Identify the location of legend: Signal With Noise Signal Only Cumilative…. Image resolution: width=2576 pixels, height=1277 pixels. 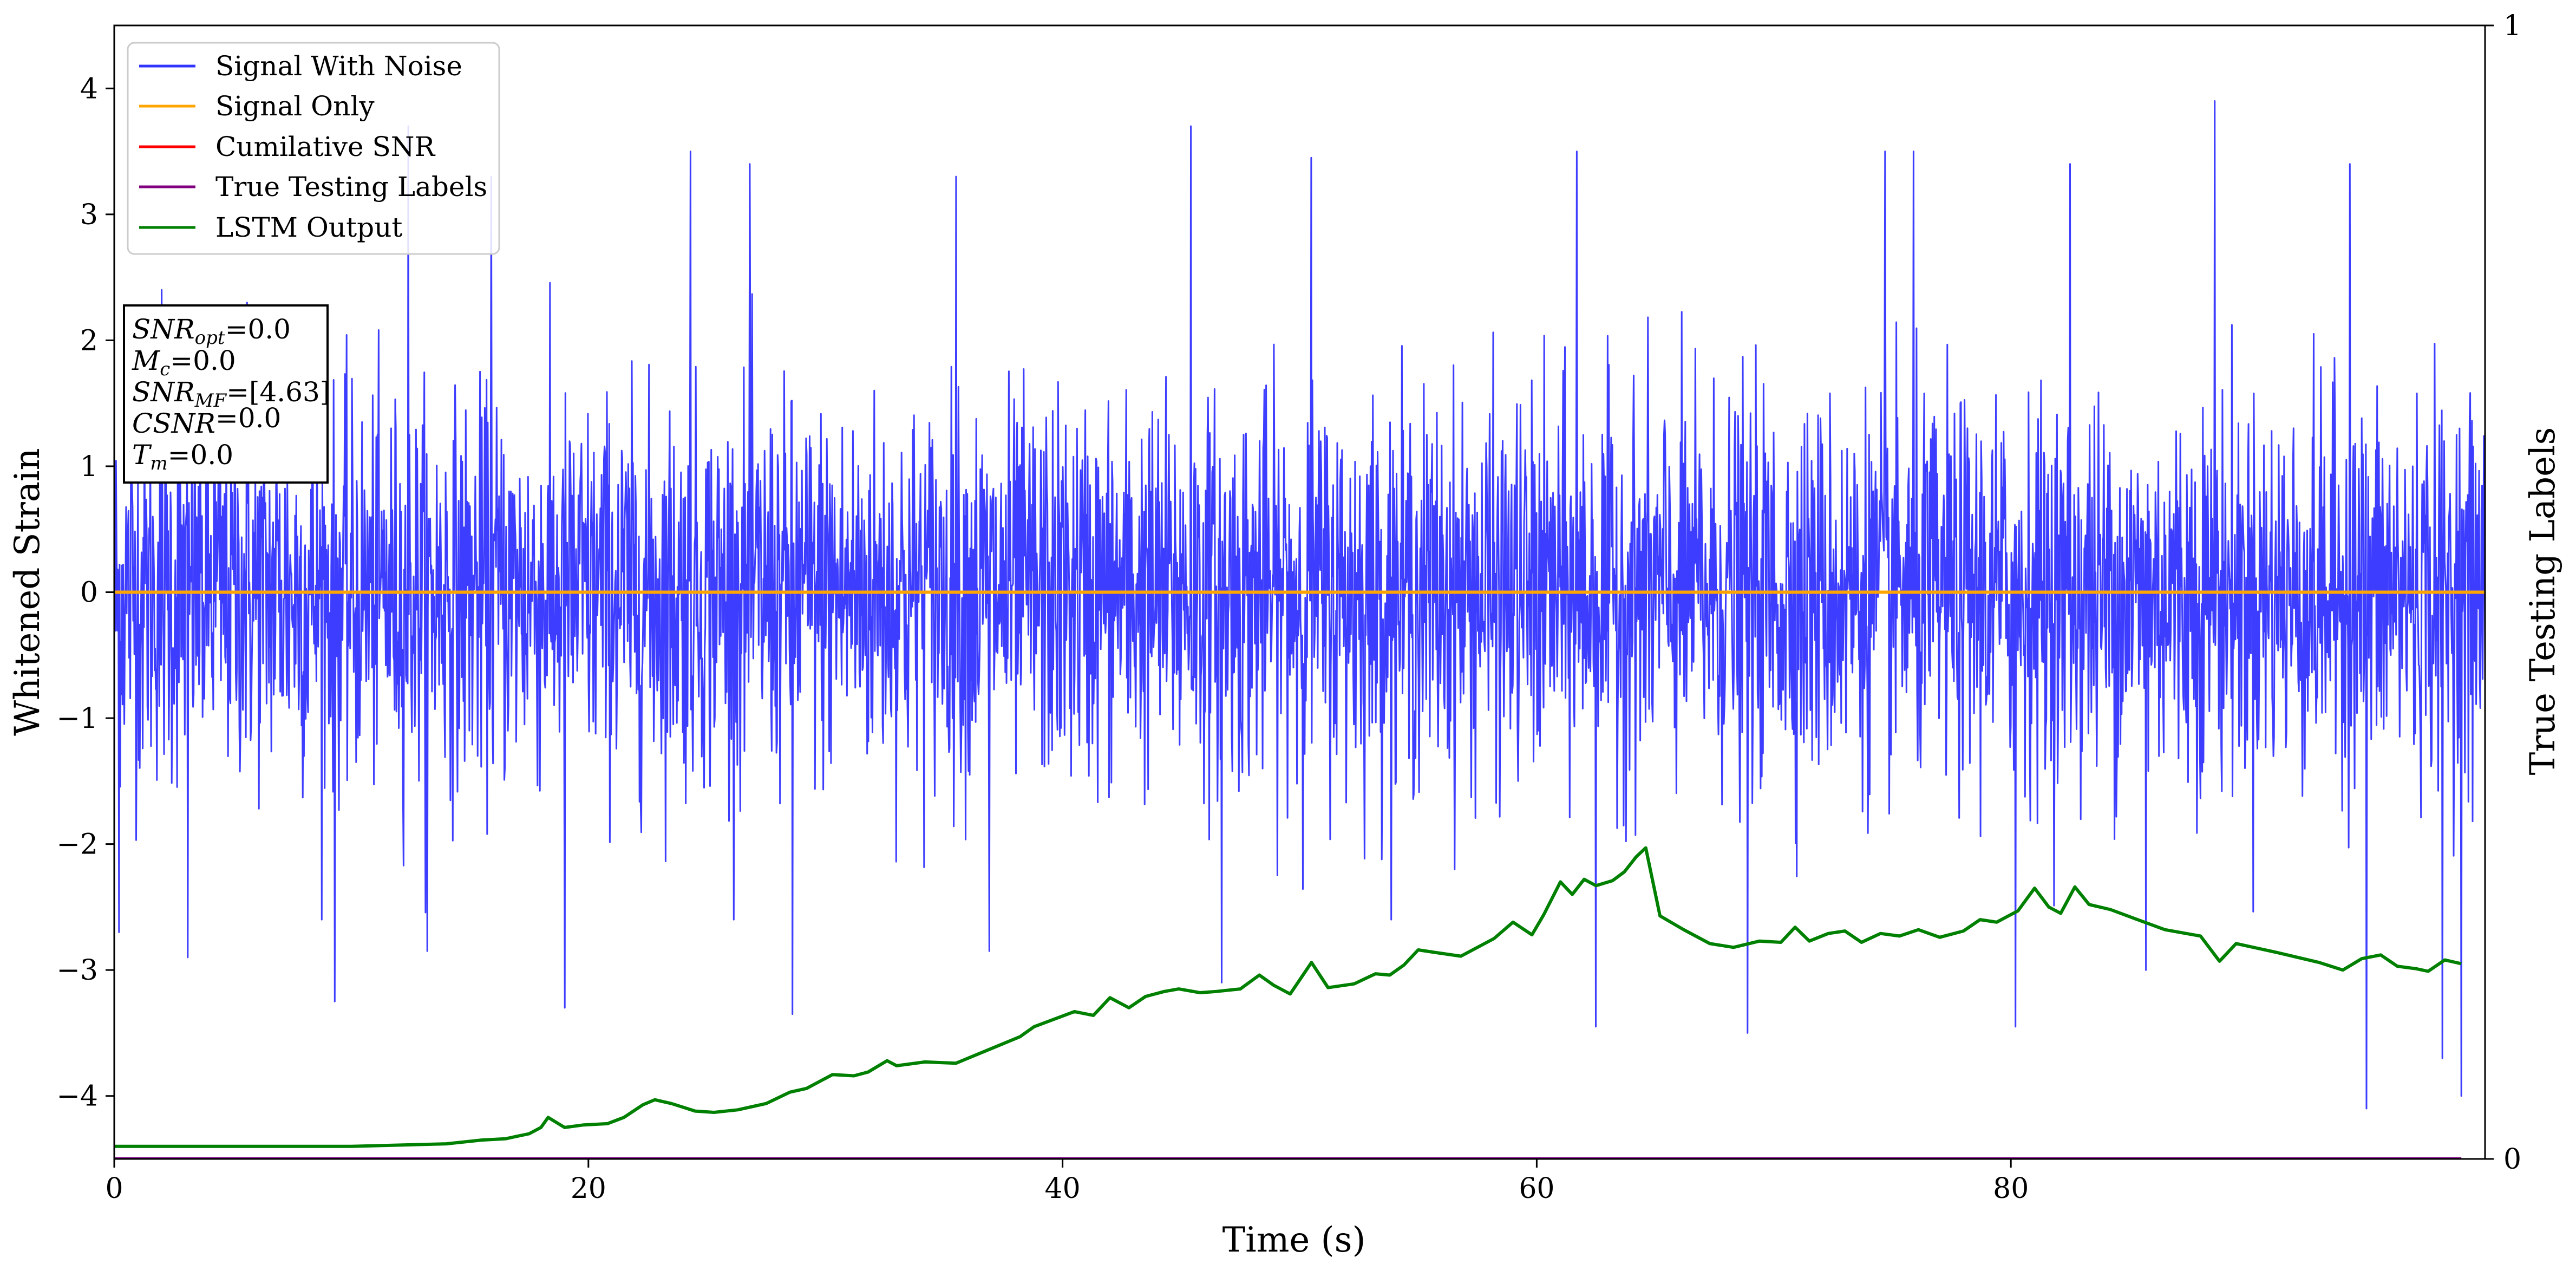
(313, 148).